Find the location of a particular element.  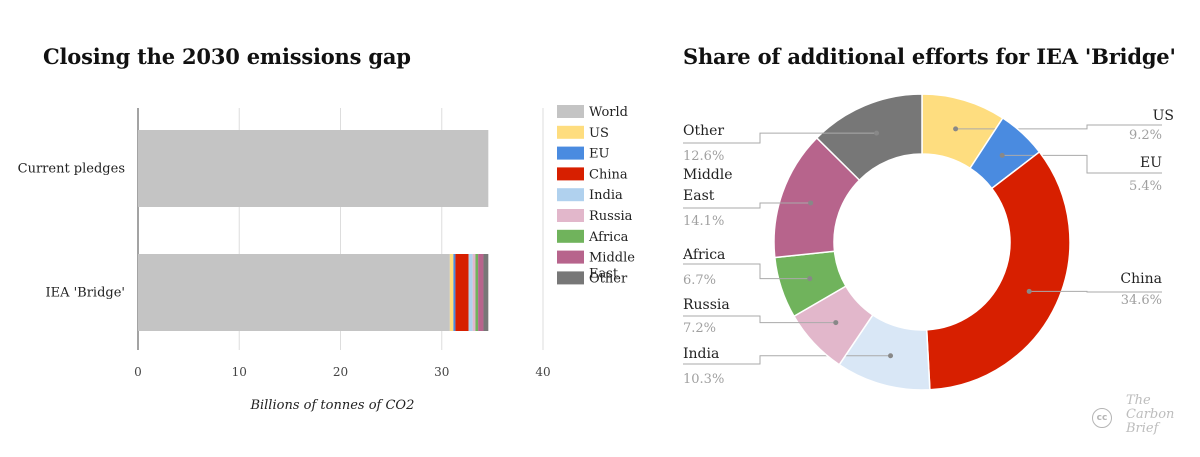

slice-percent-label: 10.3% is located at coordinates (703, 379).